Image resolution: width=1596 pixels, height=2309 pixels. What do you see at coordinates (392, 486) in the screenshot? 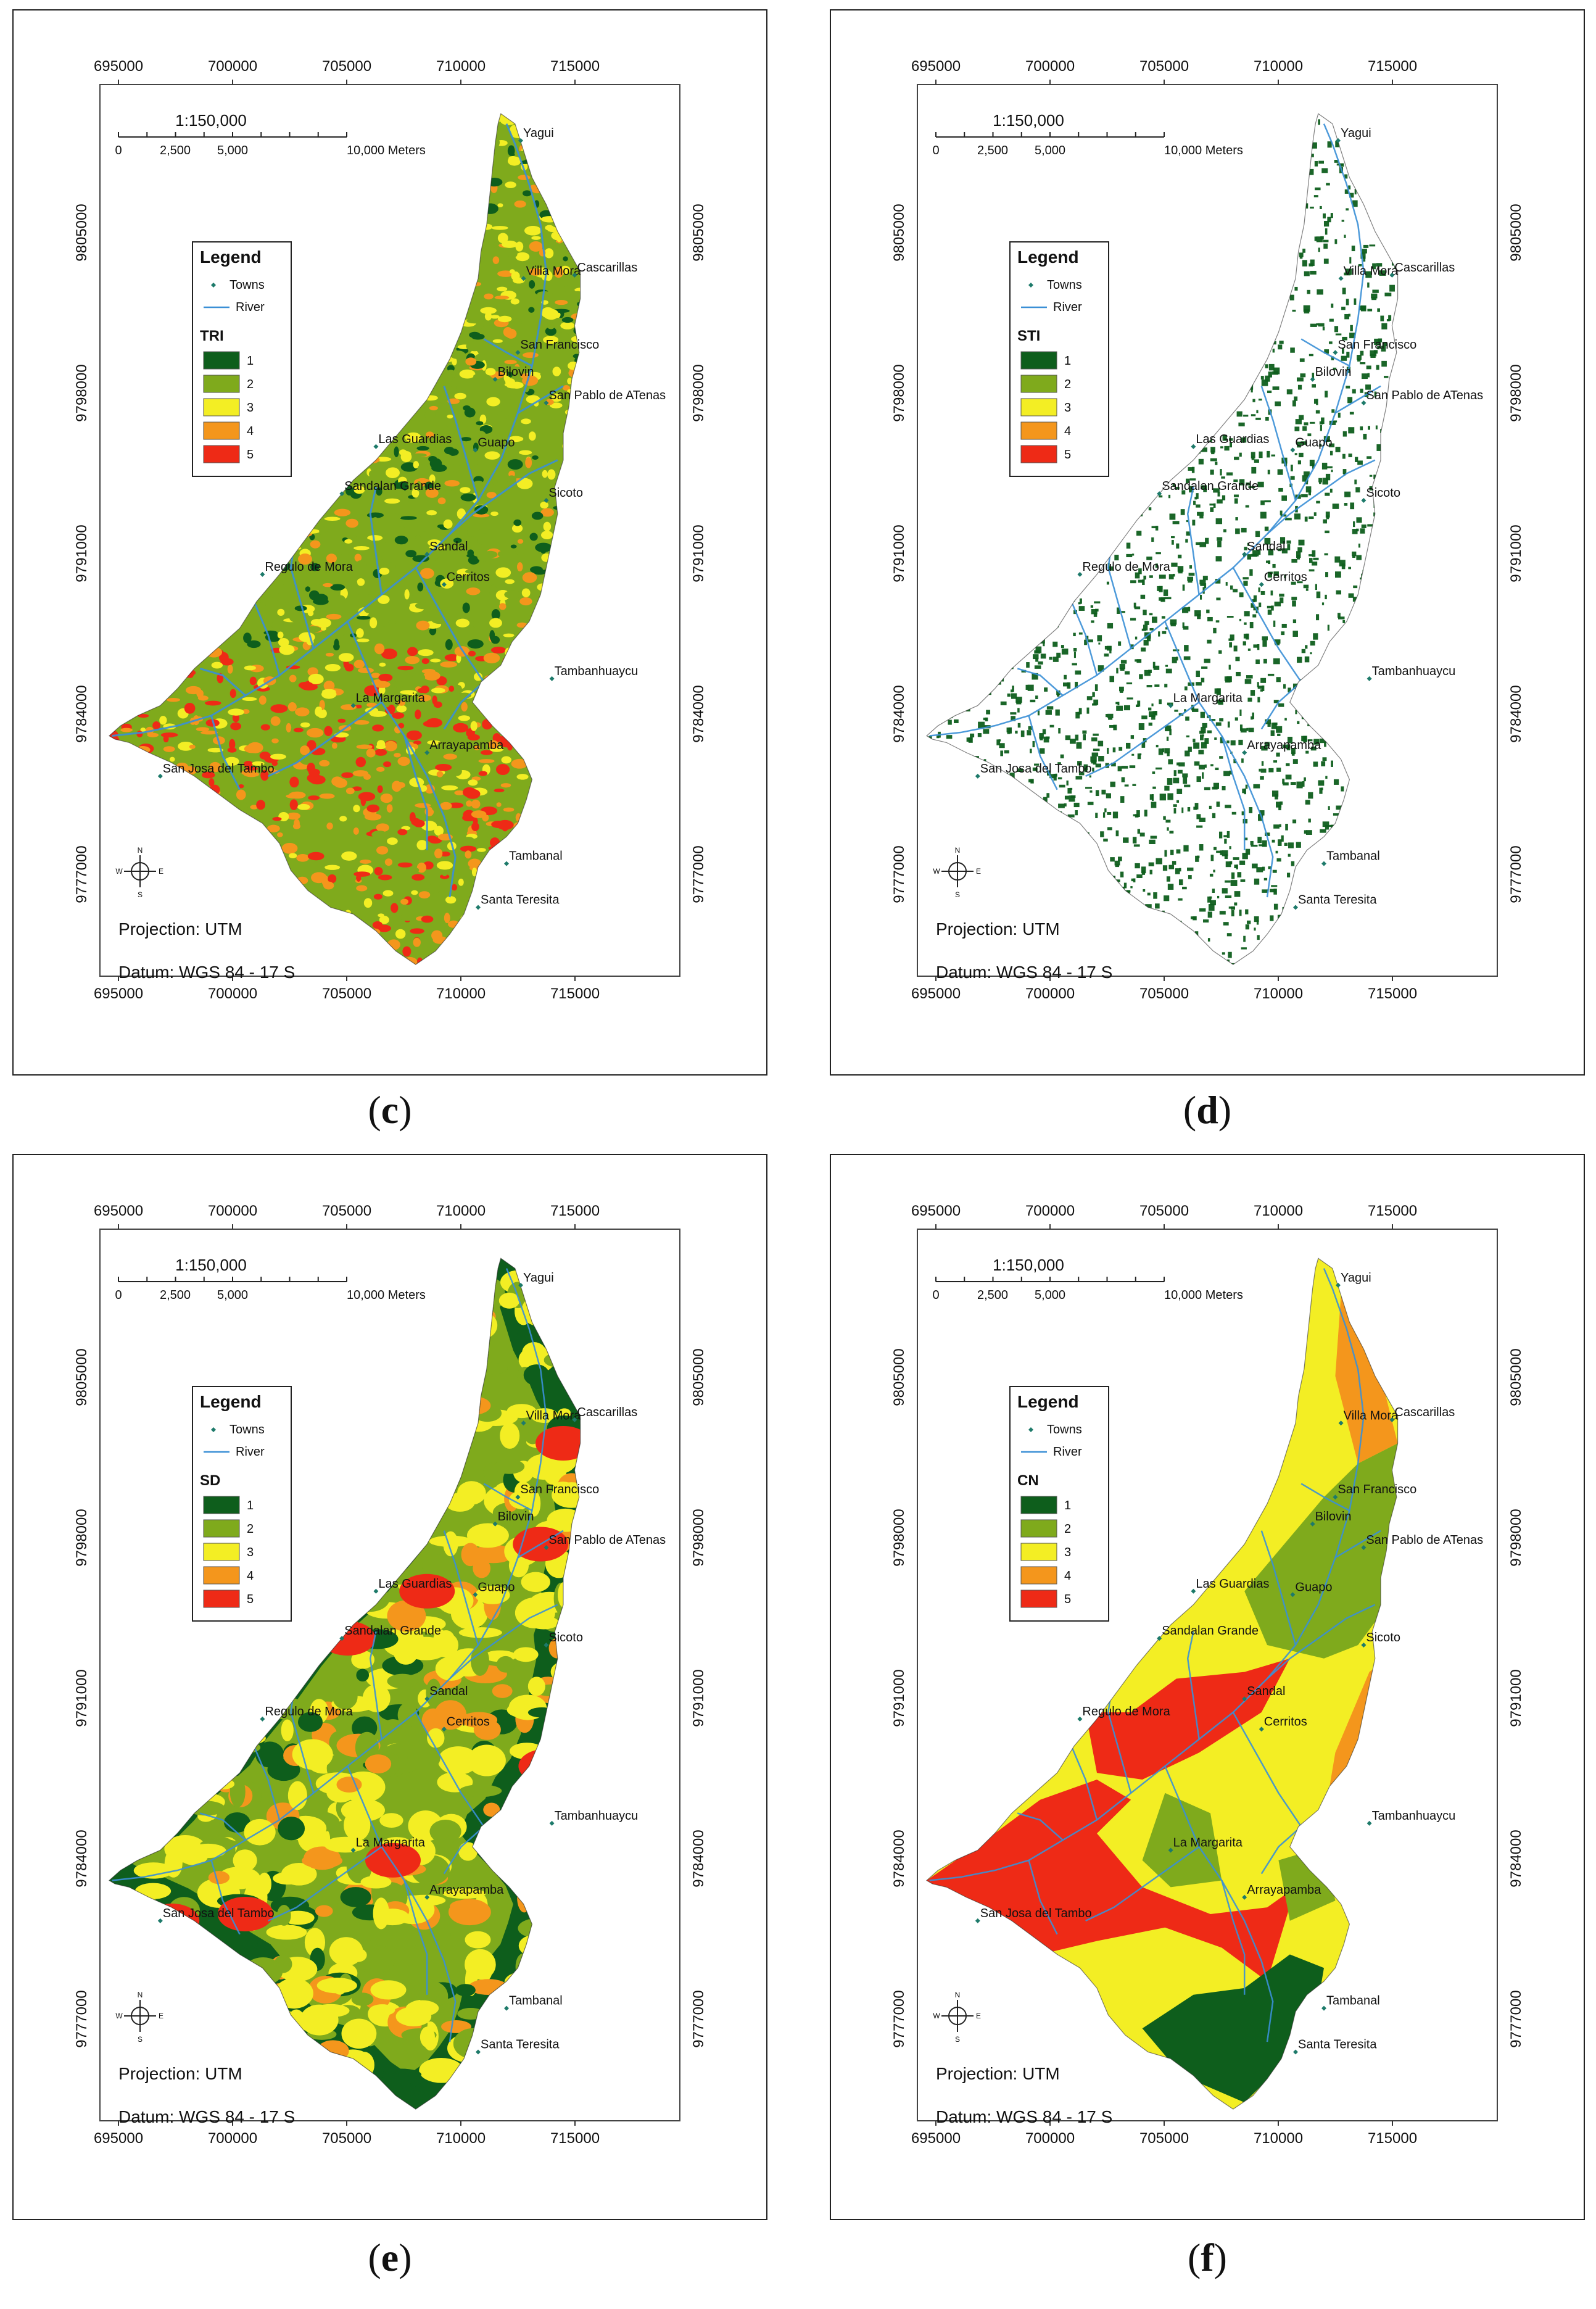
I see `town-label: Sandalan Grande` at bounding box center [392, 486].